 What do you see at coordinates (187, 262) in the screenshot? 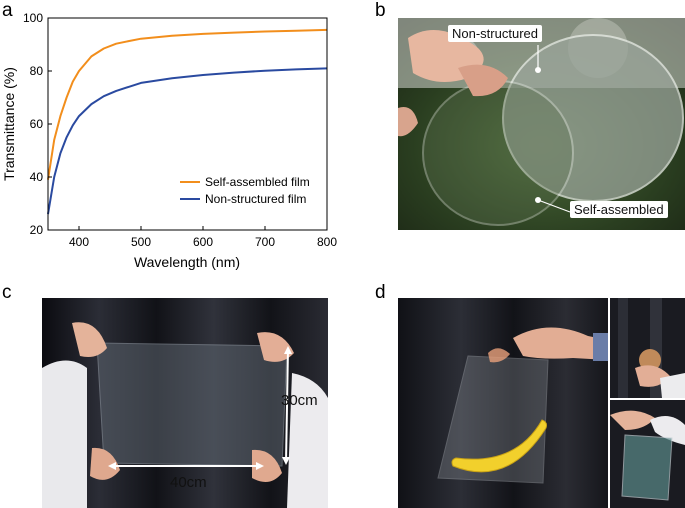
I see `x-axis-label: Wavelength (nm)` at bounding box center [187, 262].